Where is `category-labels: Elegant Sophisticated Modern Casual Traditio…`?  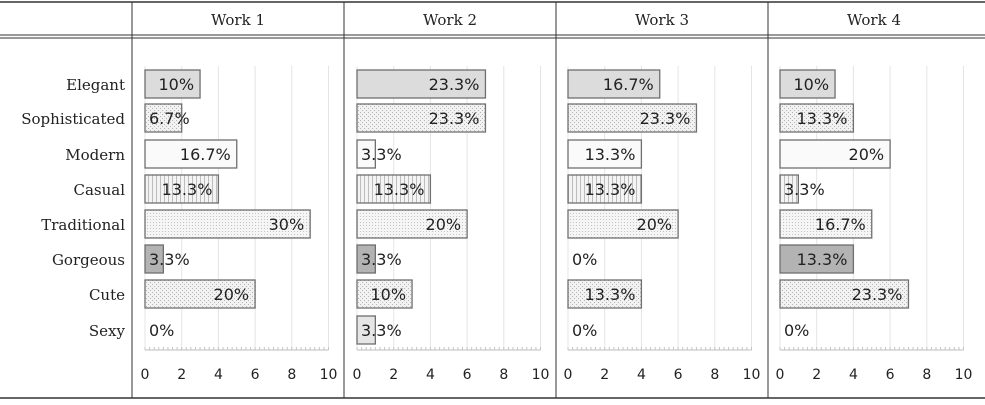
category-labels: Elegant Sophisticated Modern Casual Traditio… is located at coordinates (73, 208).